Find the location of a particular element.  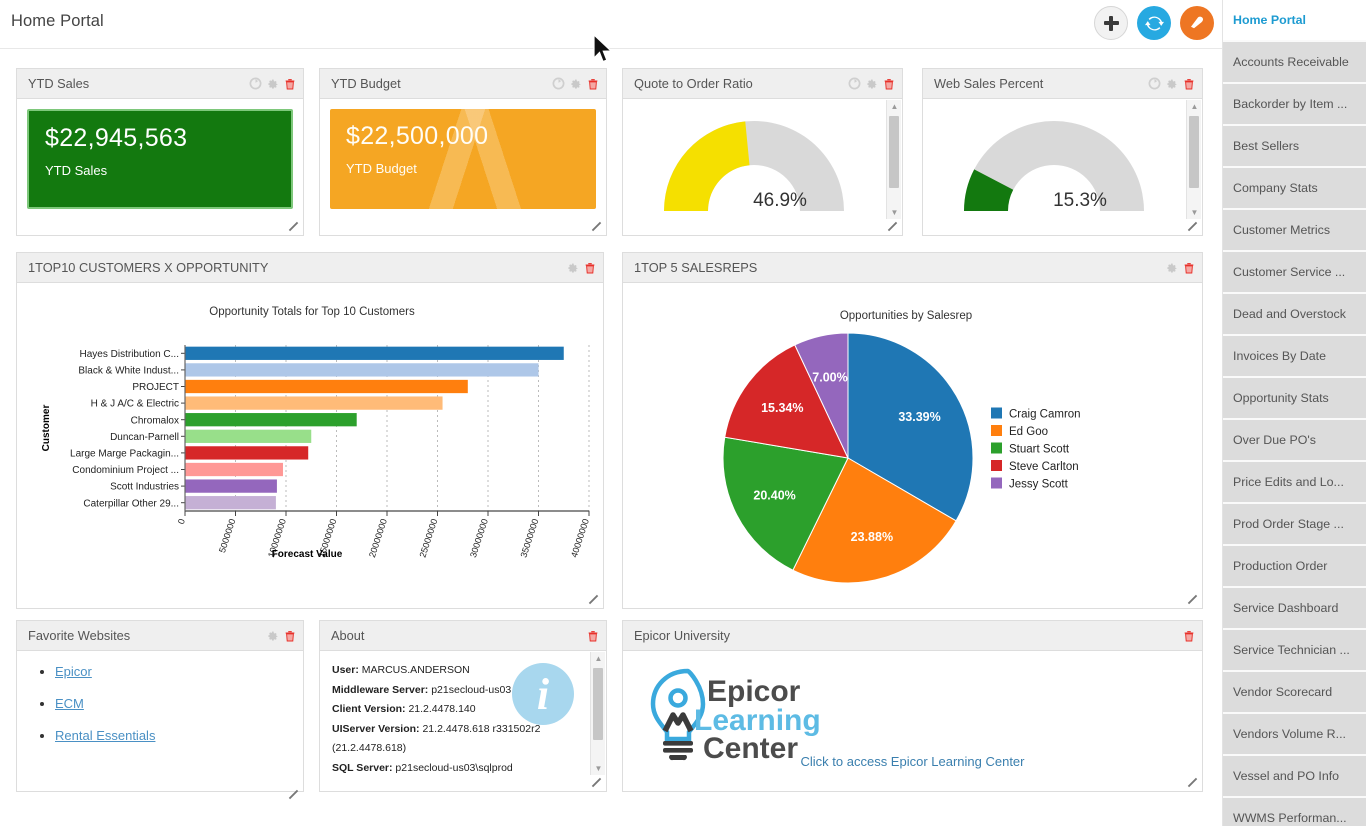

svg-text: Stuart Scott is located at coordinates (1039, 450).